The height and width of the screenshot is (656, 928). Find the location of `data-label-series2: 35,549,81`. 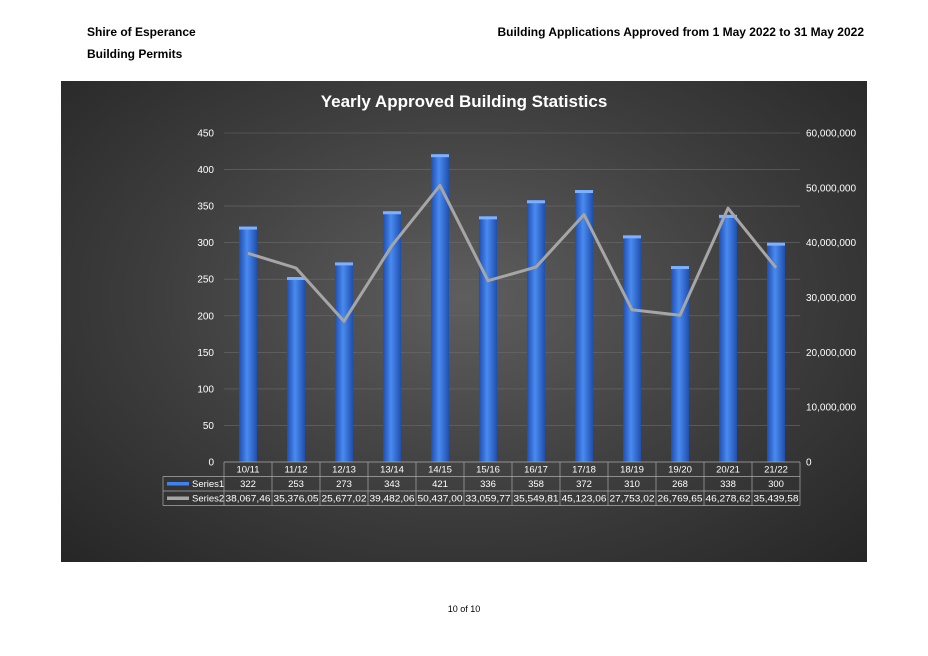

data-label-series2: 35,549,81 is located at coordinates (536, 499).